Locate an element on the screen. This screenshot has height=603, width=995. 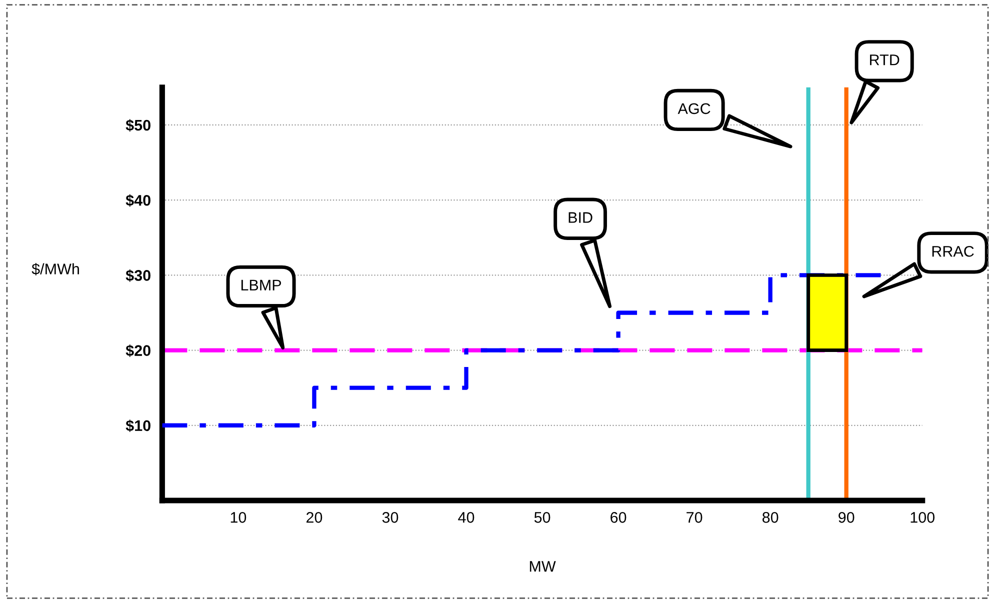
text: RTD is located at coordinates (885, 60).